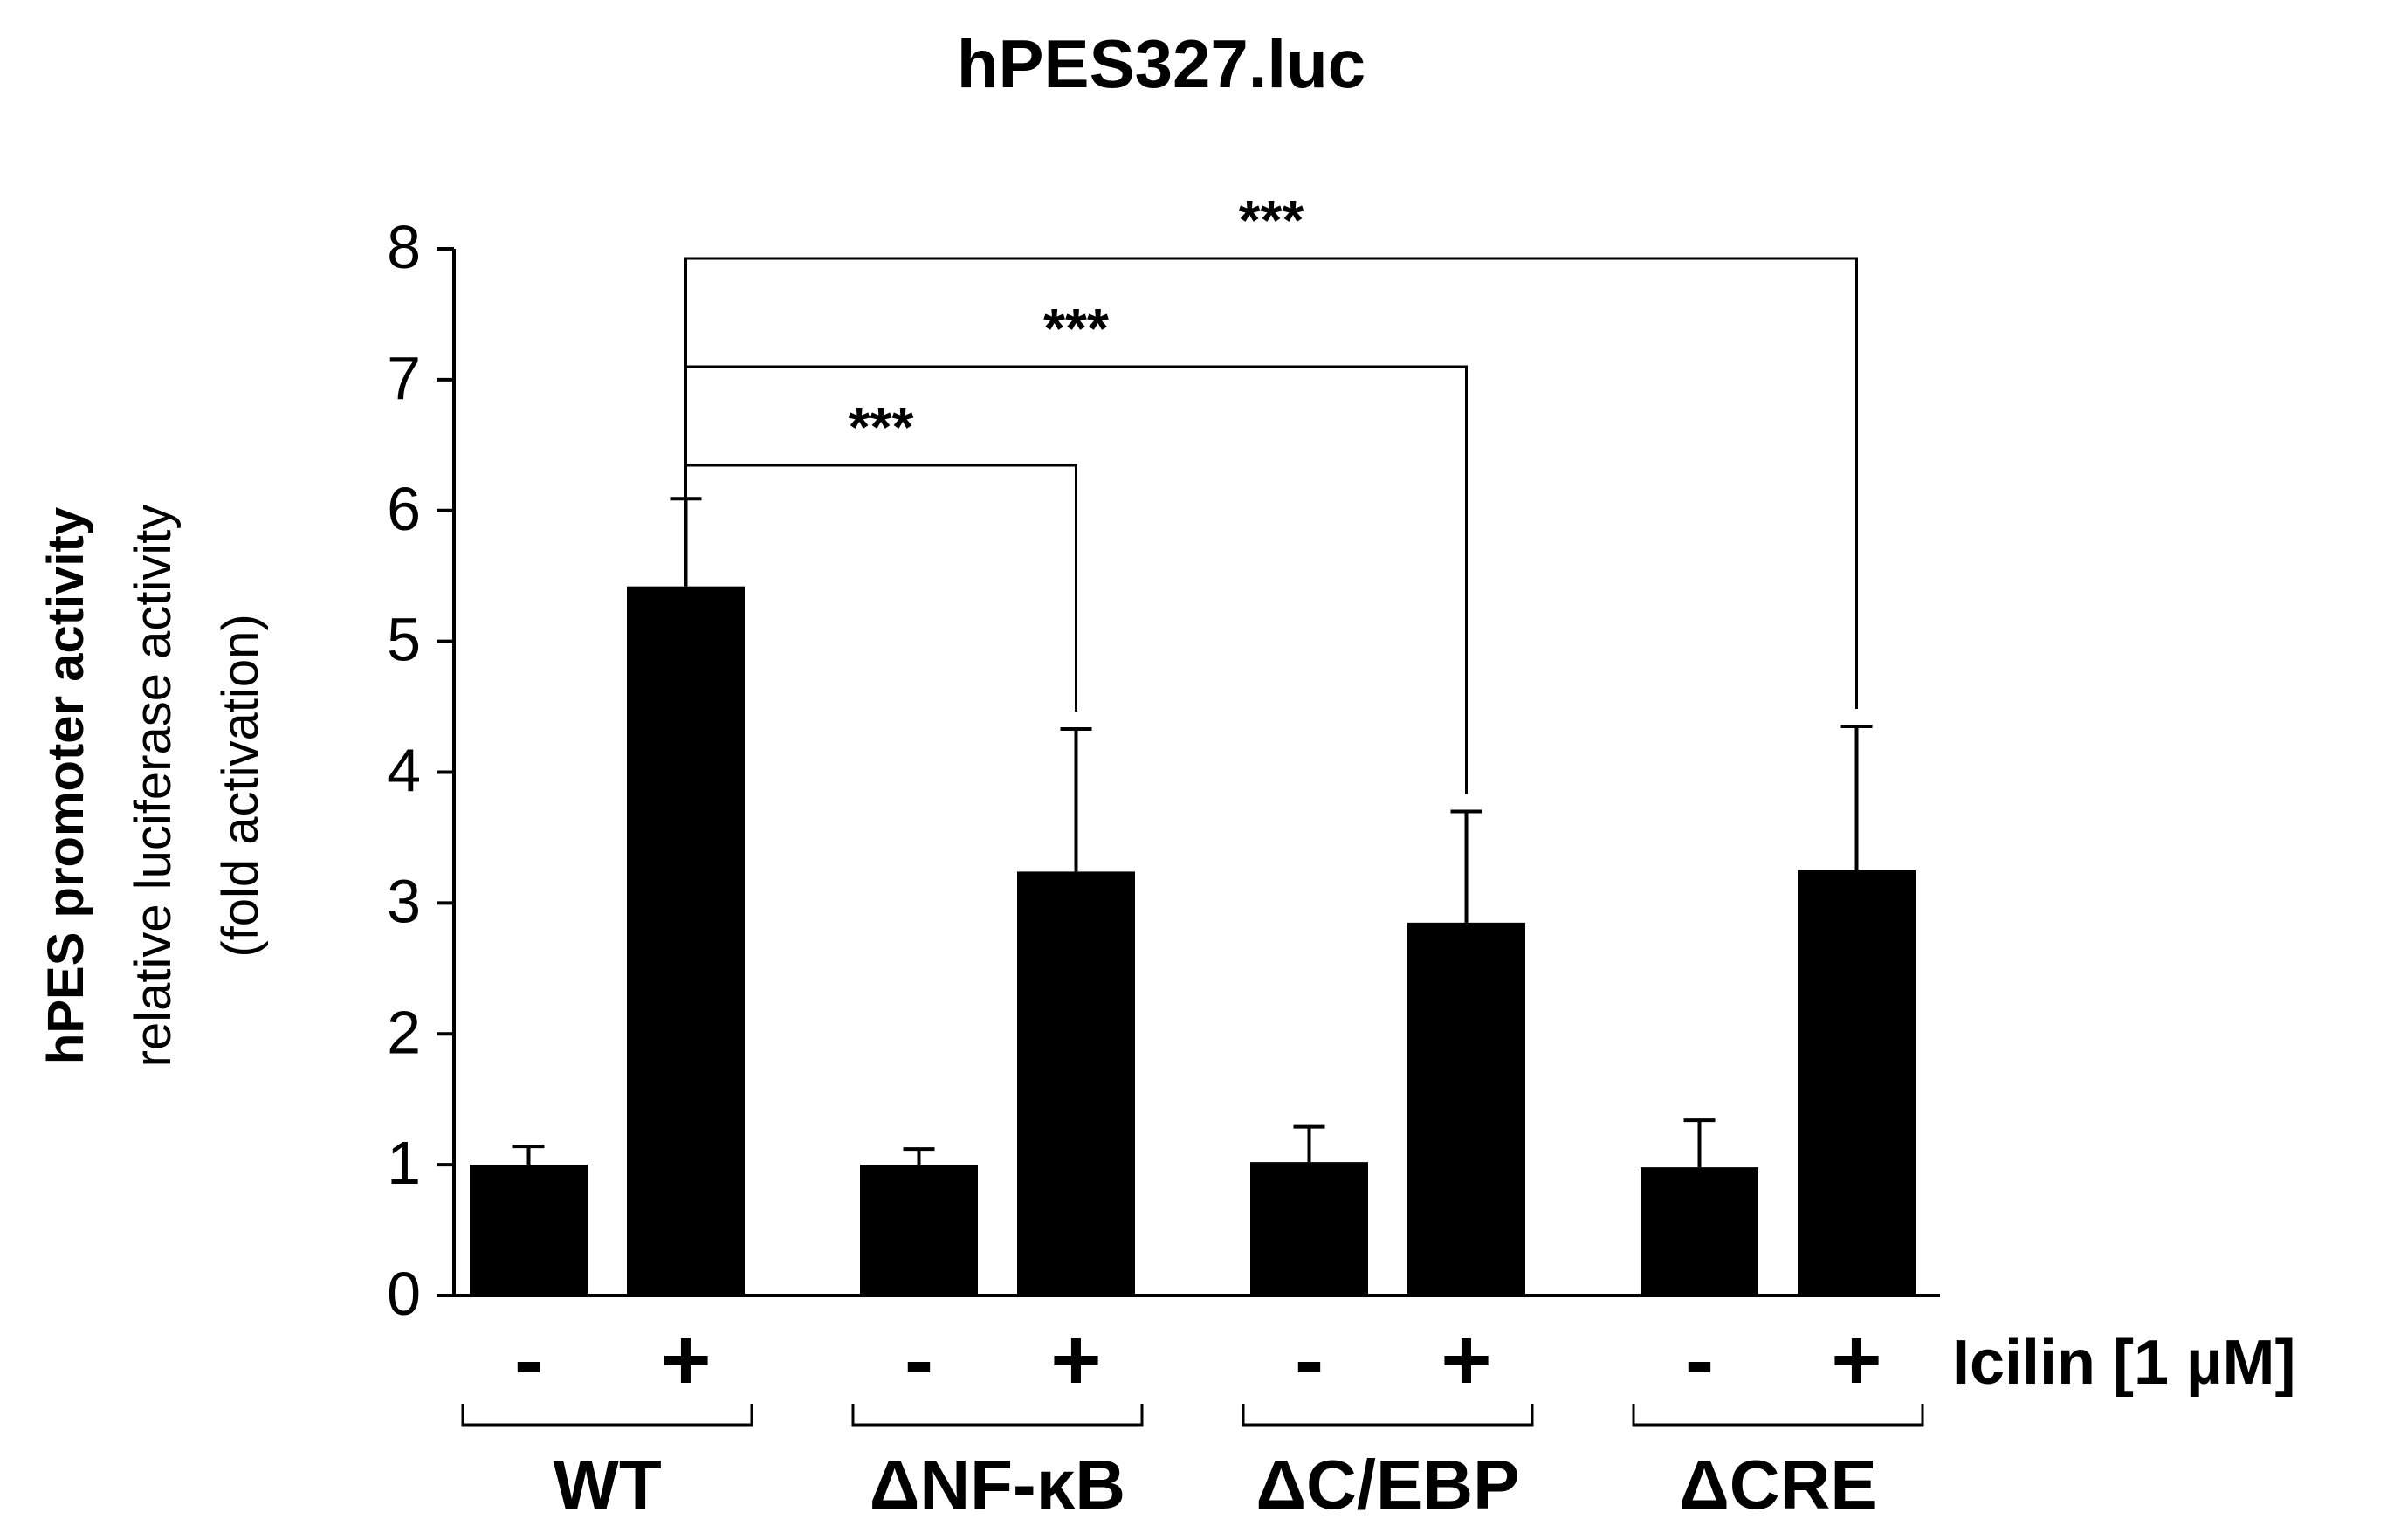  I want to click on y-axis-label-line2: relative luciferase activity, so click(153, 787).